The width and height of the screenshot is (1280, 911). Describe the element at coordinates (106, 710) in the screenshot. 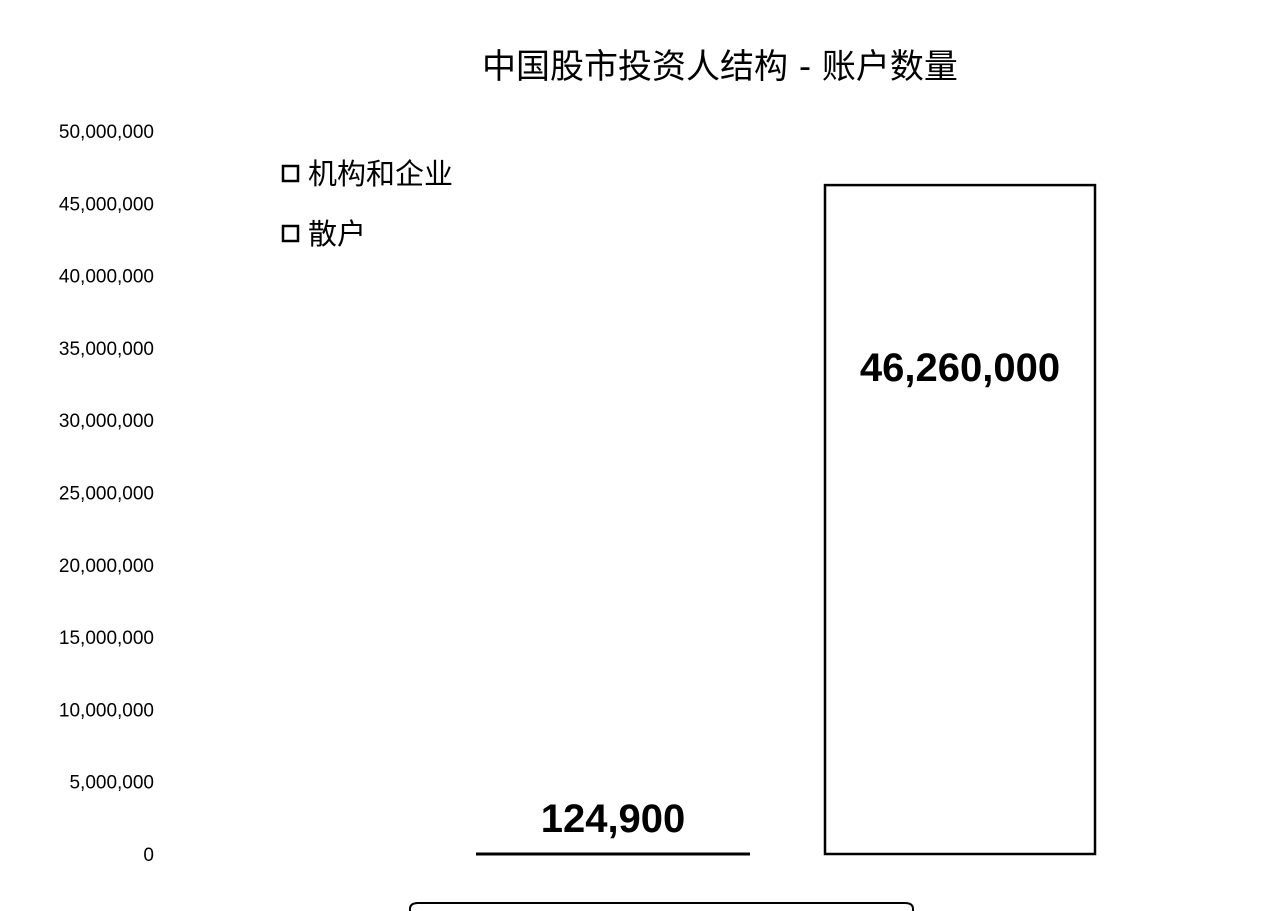

I see `y-tick-label: 10,000,000` at that location.